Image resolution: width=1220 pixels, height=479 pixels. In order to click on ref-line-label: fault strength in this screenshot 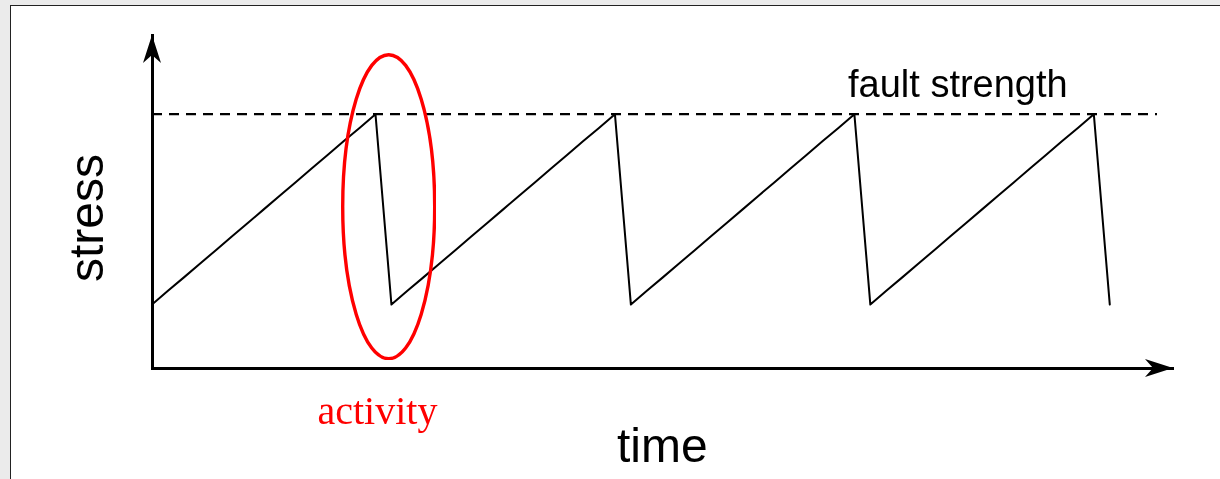, I will do `click(958, 84)`.